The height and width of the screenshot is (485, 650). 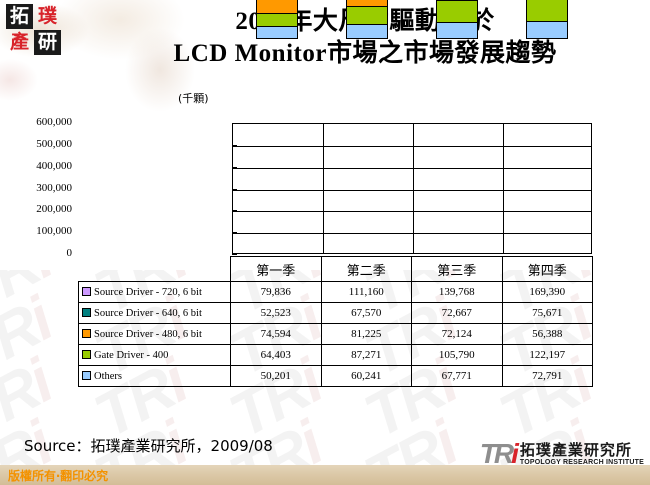 What do you see at coordinates (276, 269) in the screenshot?
I see `table-category-header: 第一季` at bounding box center [276, 269].